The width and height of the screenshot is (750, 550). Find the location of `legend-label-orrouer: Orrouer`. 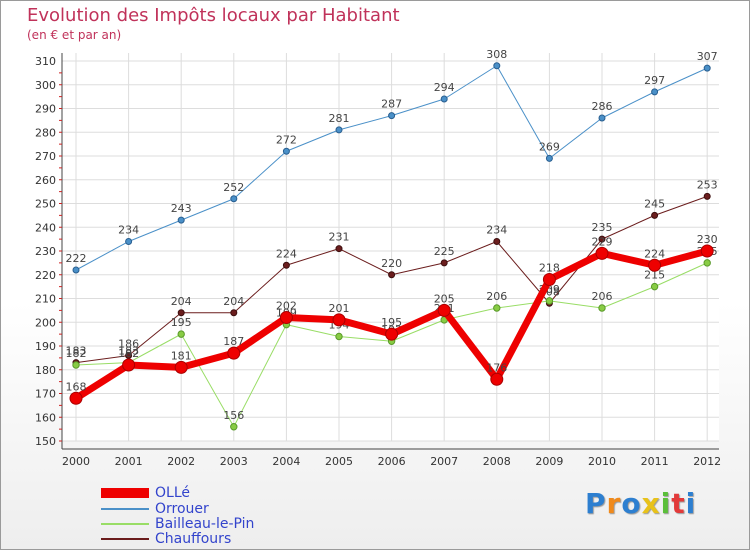

legend-label-orrouer: Orrouer is located at coordinates (182, 509).